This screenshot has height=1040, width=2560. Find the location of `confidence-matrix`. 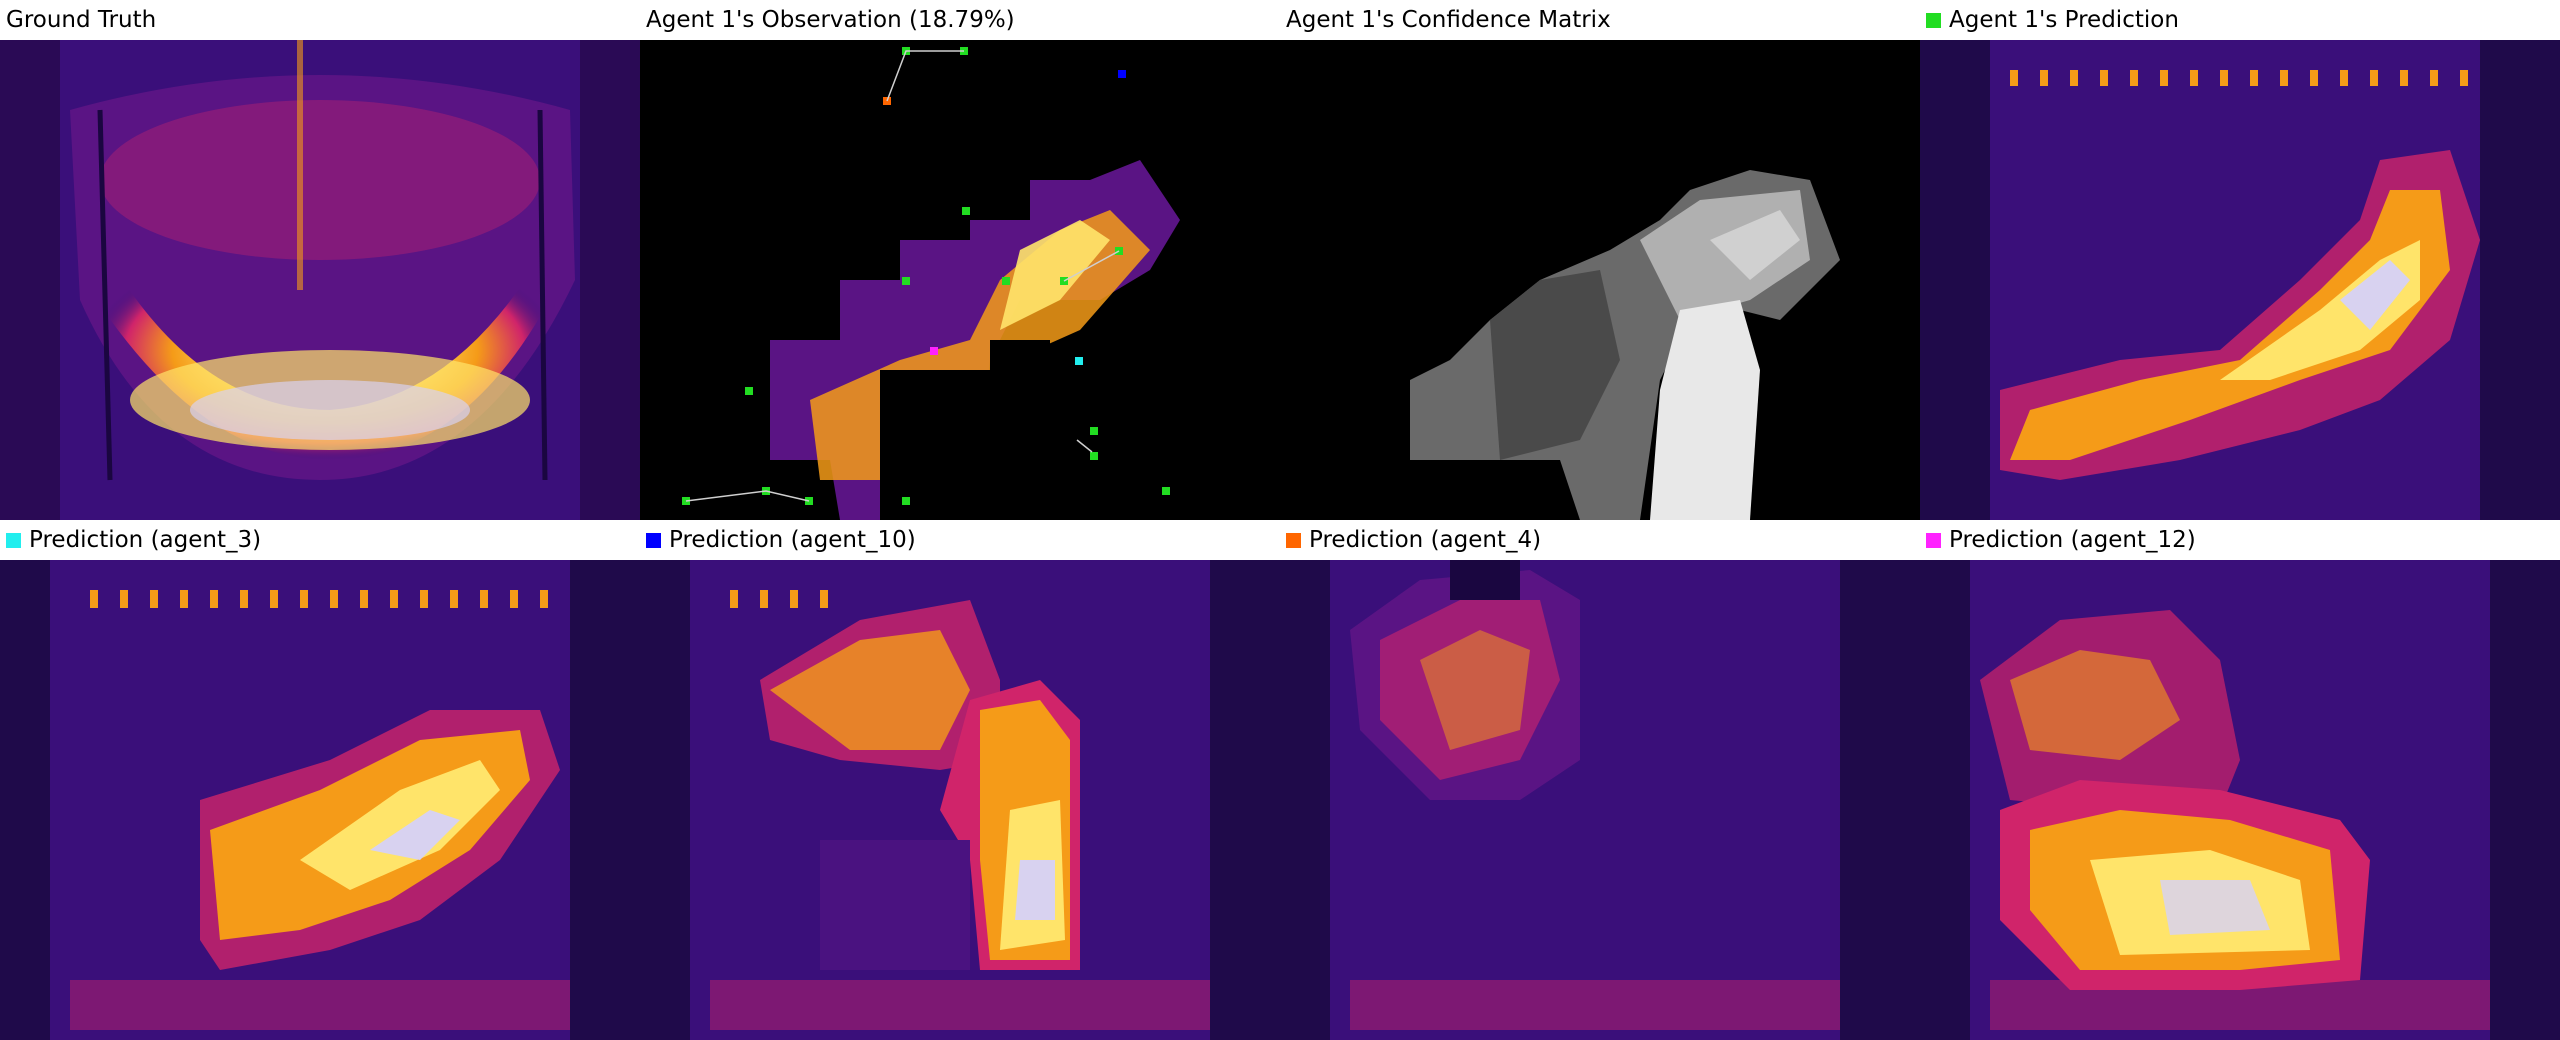

confidence-matrix is located at coordinates (1600, 280).